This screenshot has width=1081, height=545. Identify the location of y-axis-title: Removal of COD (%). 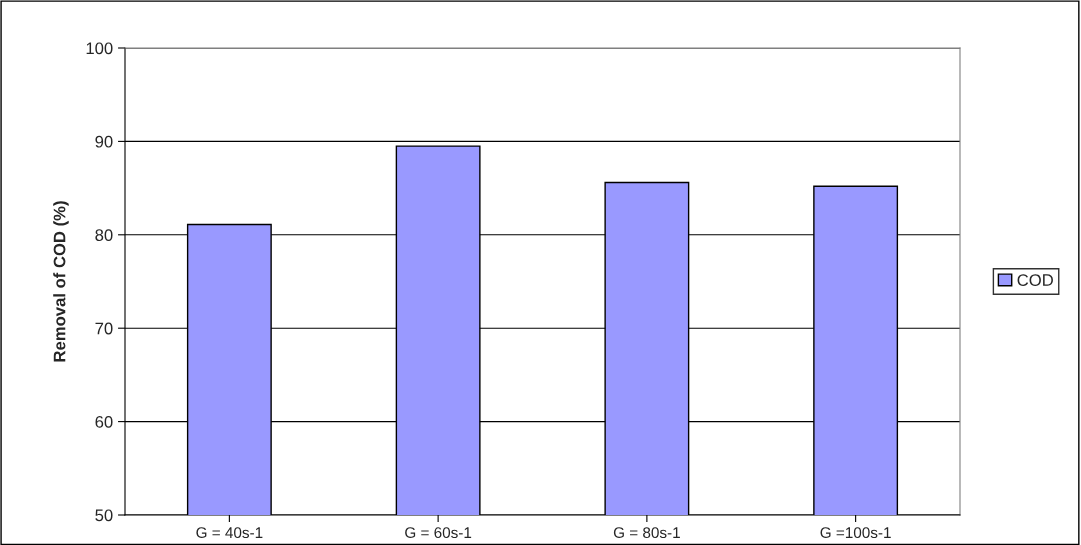
(61, 281).